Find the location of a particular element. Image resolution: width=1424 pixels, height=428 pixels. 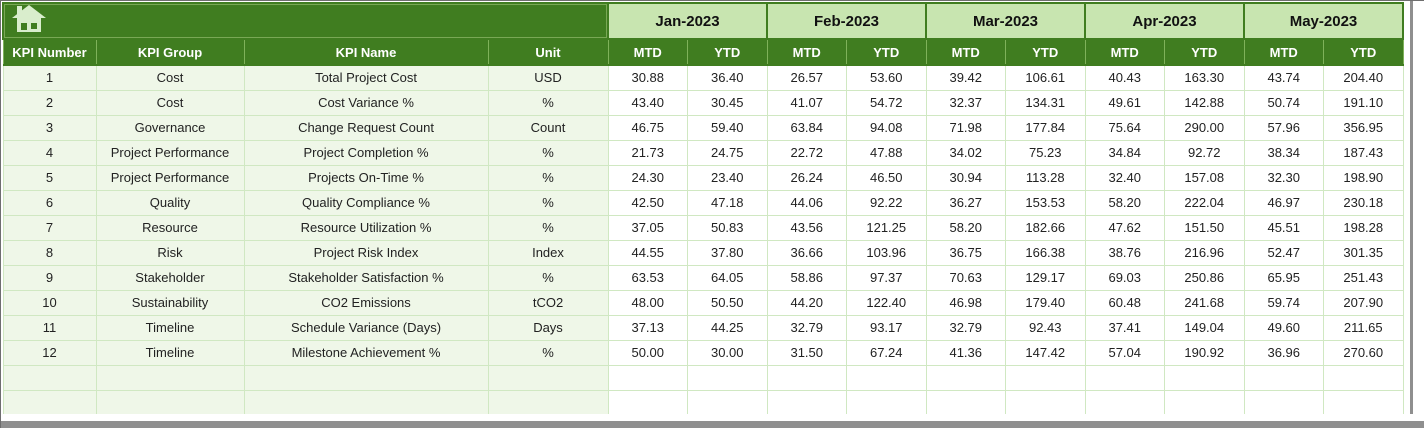

cell-value: 64.05 is located at coordinates (727, 277).